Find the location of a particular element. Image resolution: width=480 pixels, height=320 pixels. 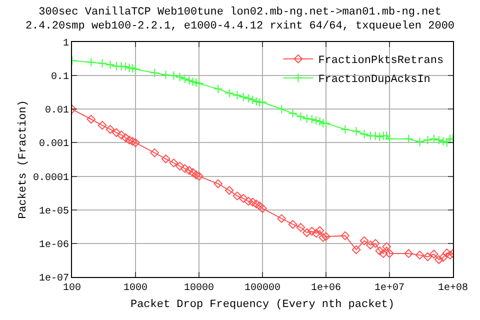

y-tick-label: 1 is located at coordinates (65, 44).